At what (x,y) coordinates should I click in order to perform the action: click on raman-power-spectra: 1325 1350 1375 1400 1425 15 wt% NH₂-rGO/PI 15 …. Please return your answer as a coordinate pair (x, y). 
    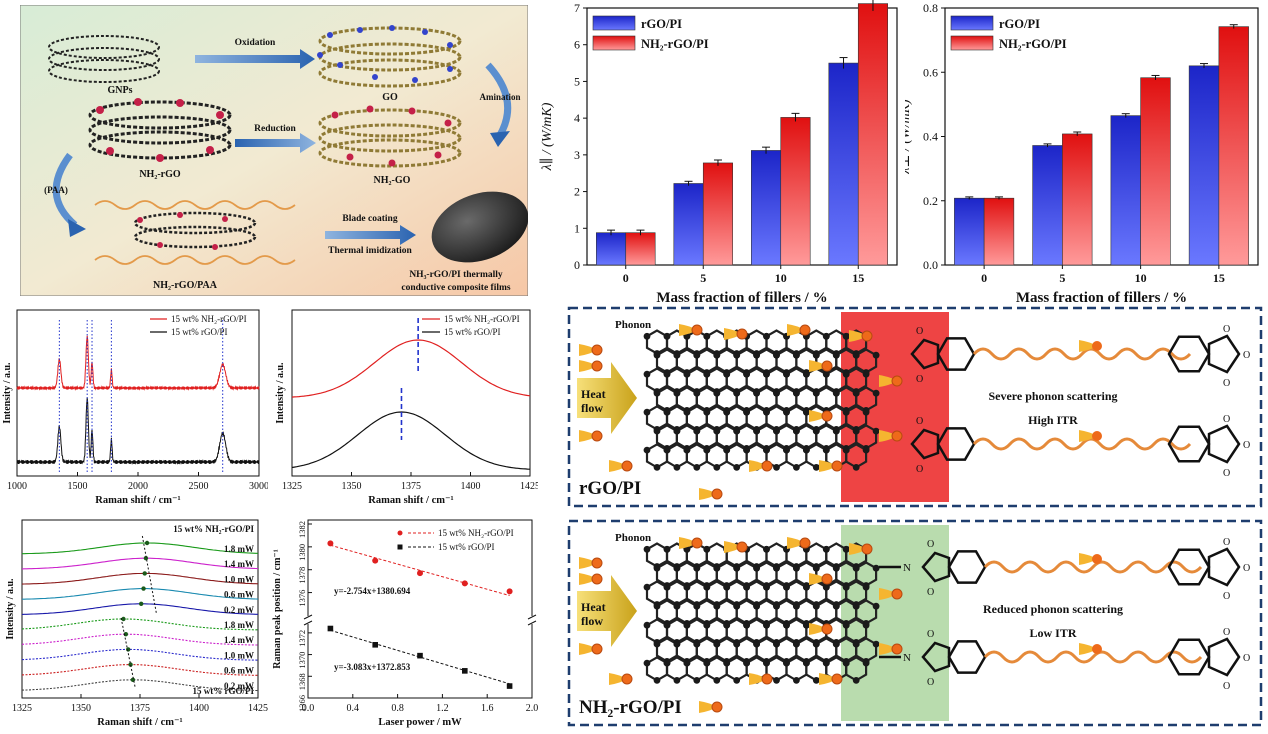
    Looking at the image, I should click on (134, 623).